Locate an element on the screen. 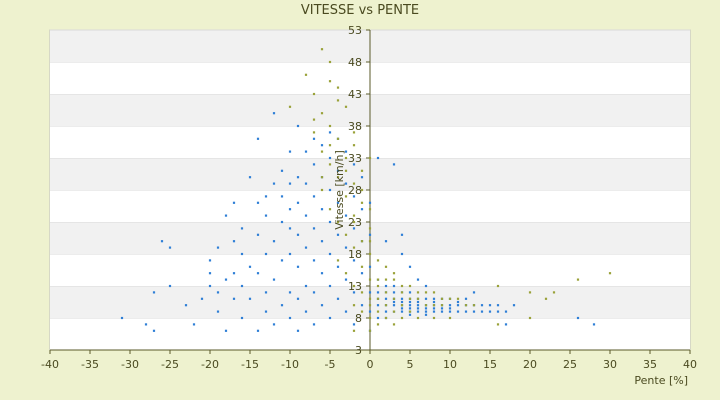 This screenshot has height=400, width=720. x-tick-label: 35 is located at coordinates (650, 364).